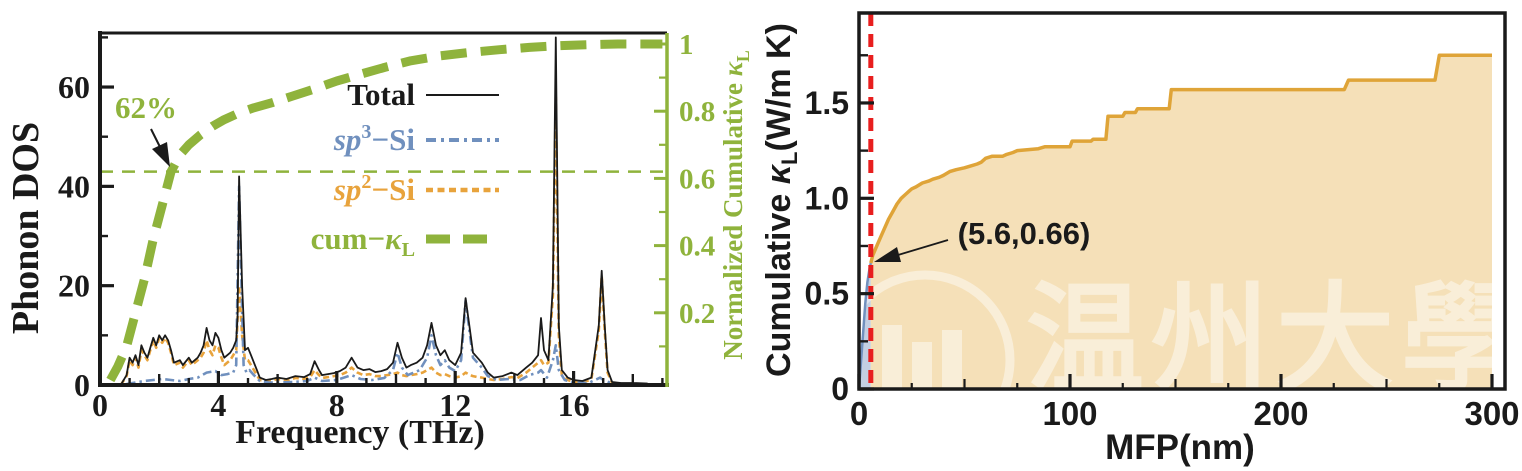 Image resolution: width=1522 pixels, height=471 pixels. What do you see at coordinates (1491, 413) in the screenshot?
I see `x-tick-label: 300` at bounding box center [1491, 413].